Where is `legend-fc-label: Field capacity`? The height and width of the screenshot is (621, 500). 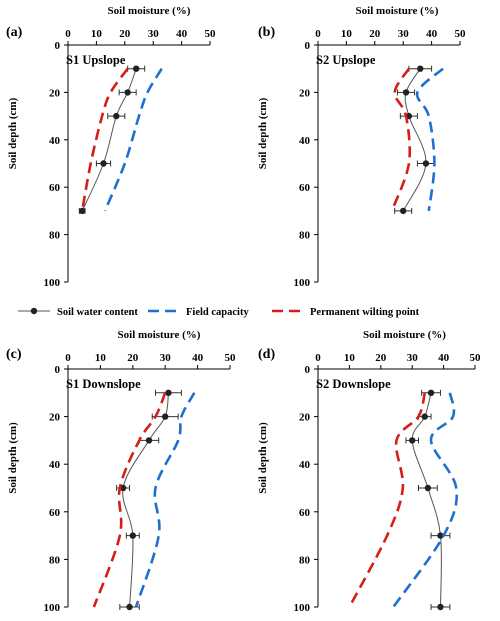 legend-fc-label: Field capacity is located at coordinates (217, 312).